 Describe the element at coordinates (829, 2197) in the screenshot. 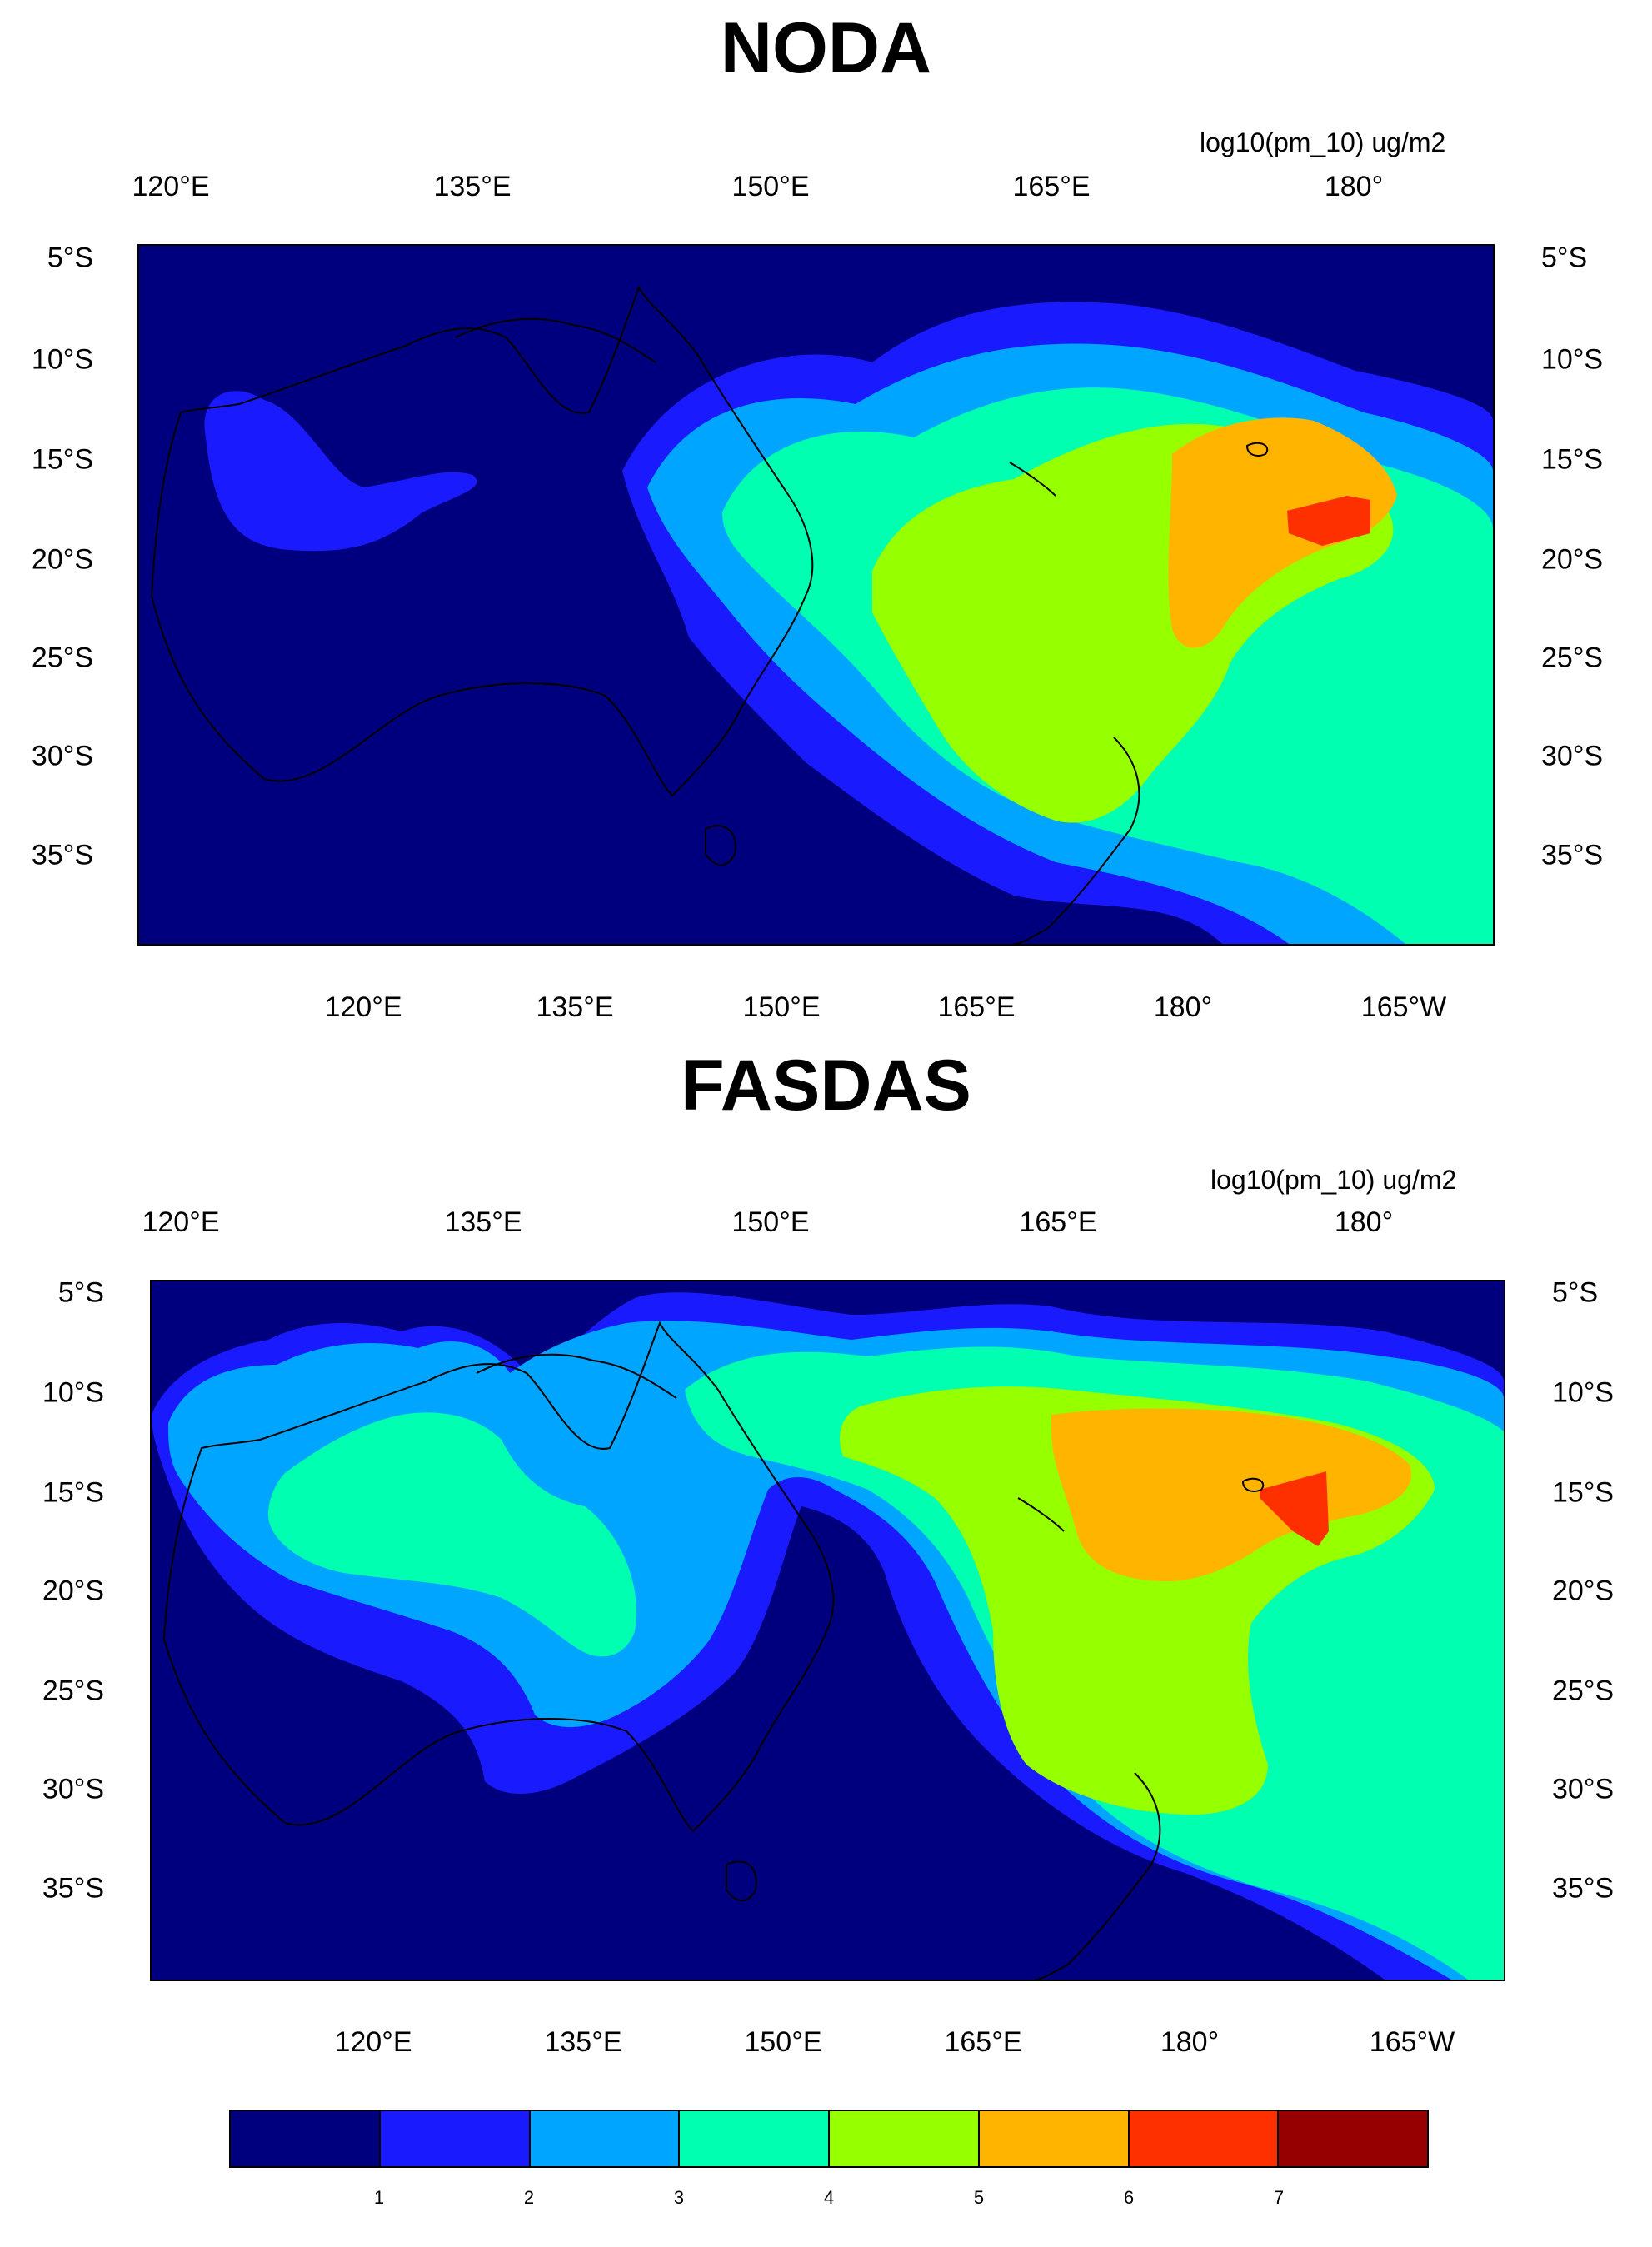

I see `colorbar-label: 4` at that location.